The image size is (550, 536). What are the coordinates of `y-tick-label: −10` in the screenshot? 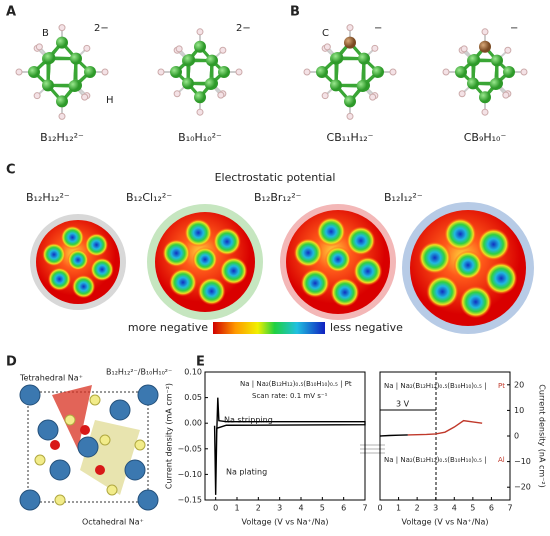 It's located at (522, 461).